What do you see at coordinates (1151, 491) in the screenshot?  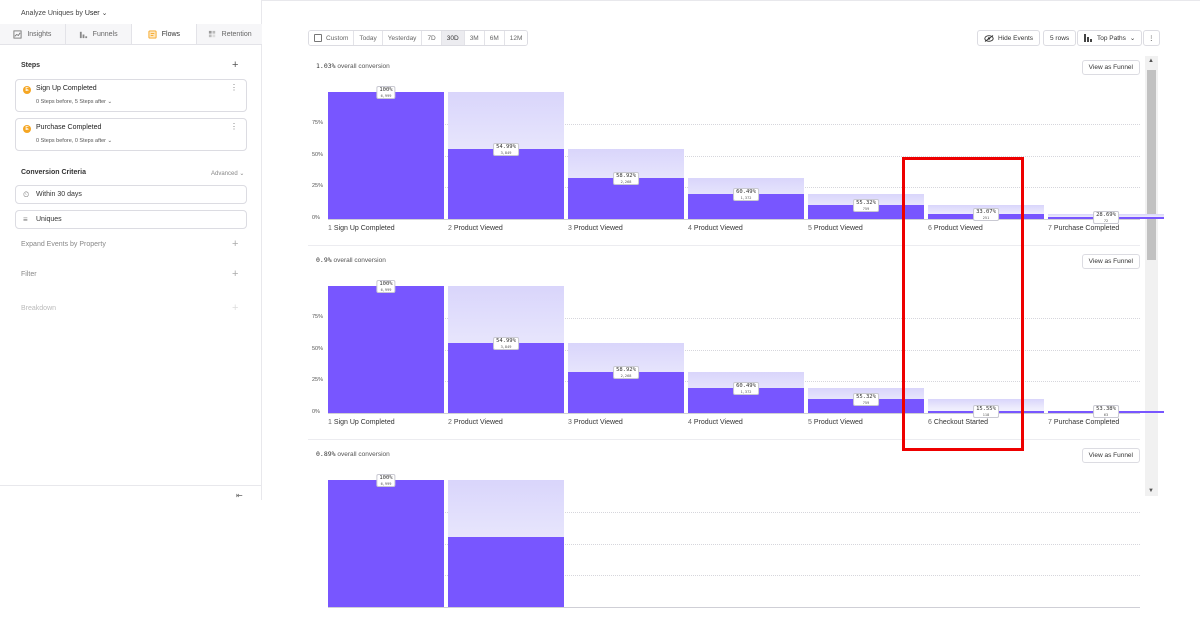 I see `scroll-down-icon: ▼` at bounding box center [1151, 491].